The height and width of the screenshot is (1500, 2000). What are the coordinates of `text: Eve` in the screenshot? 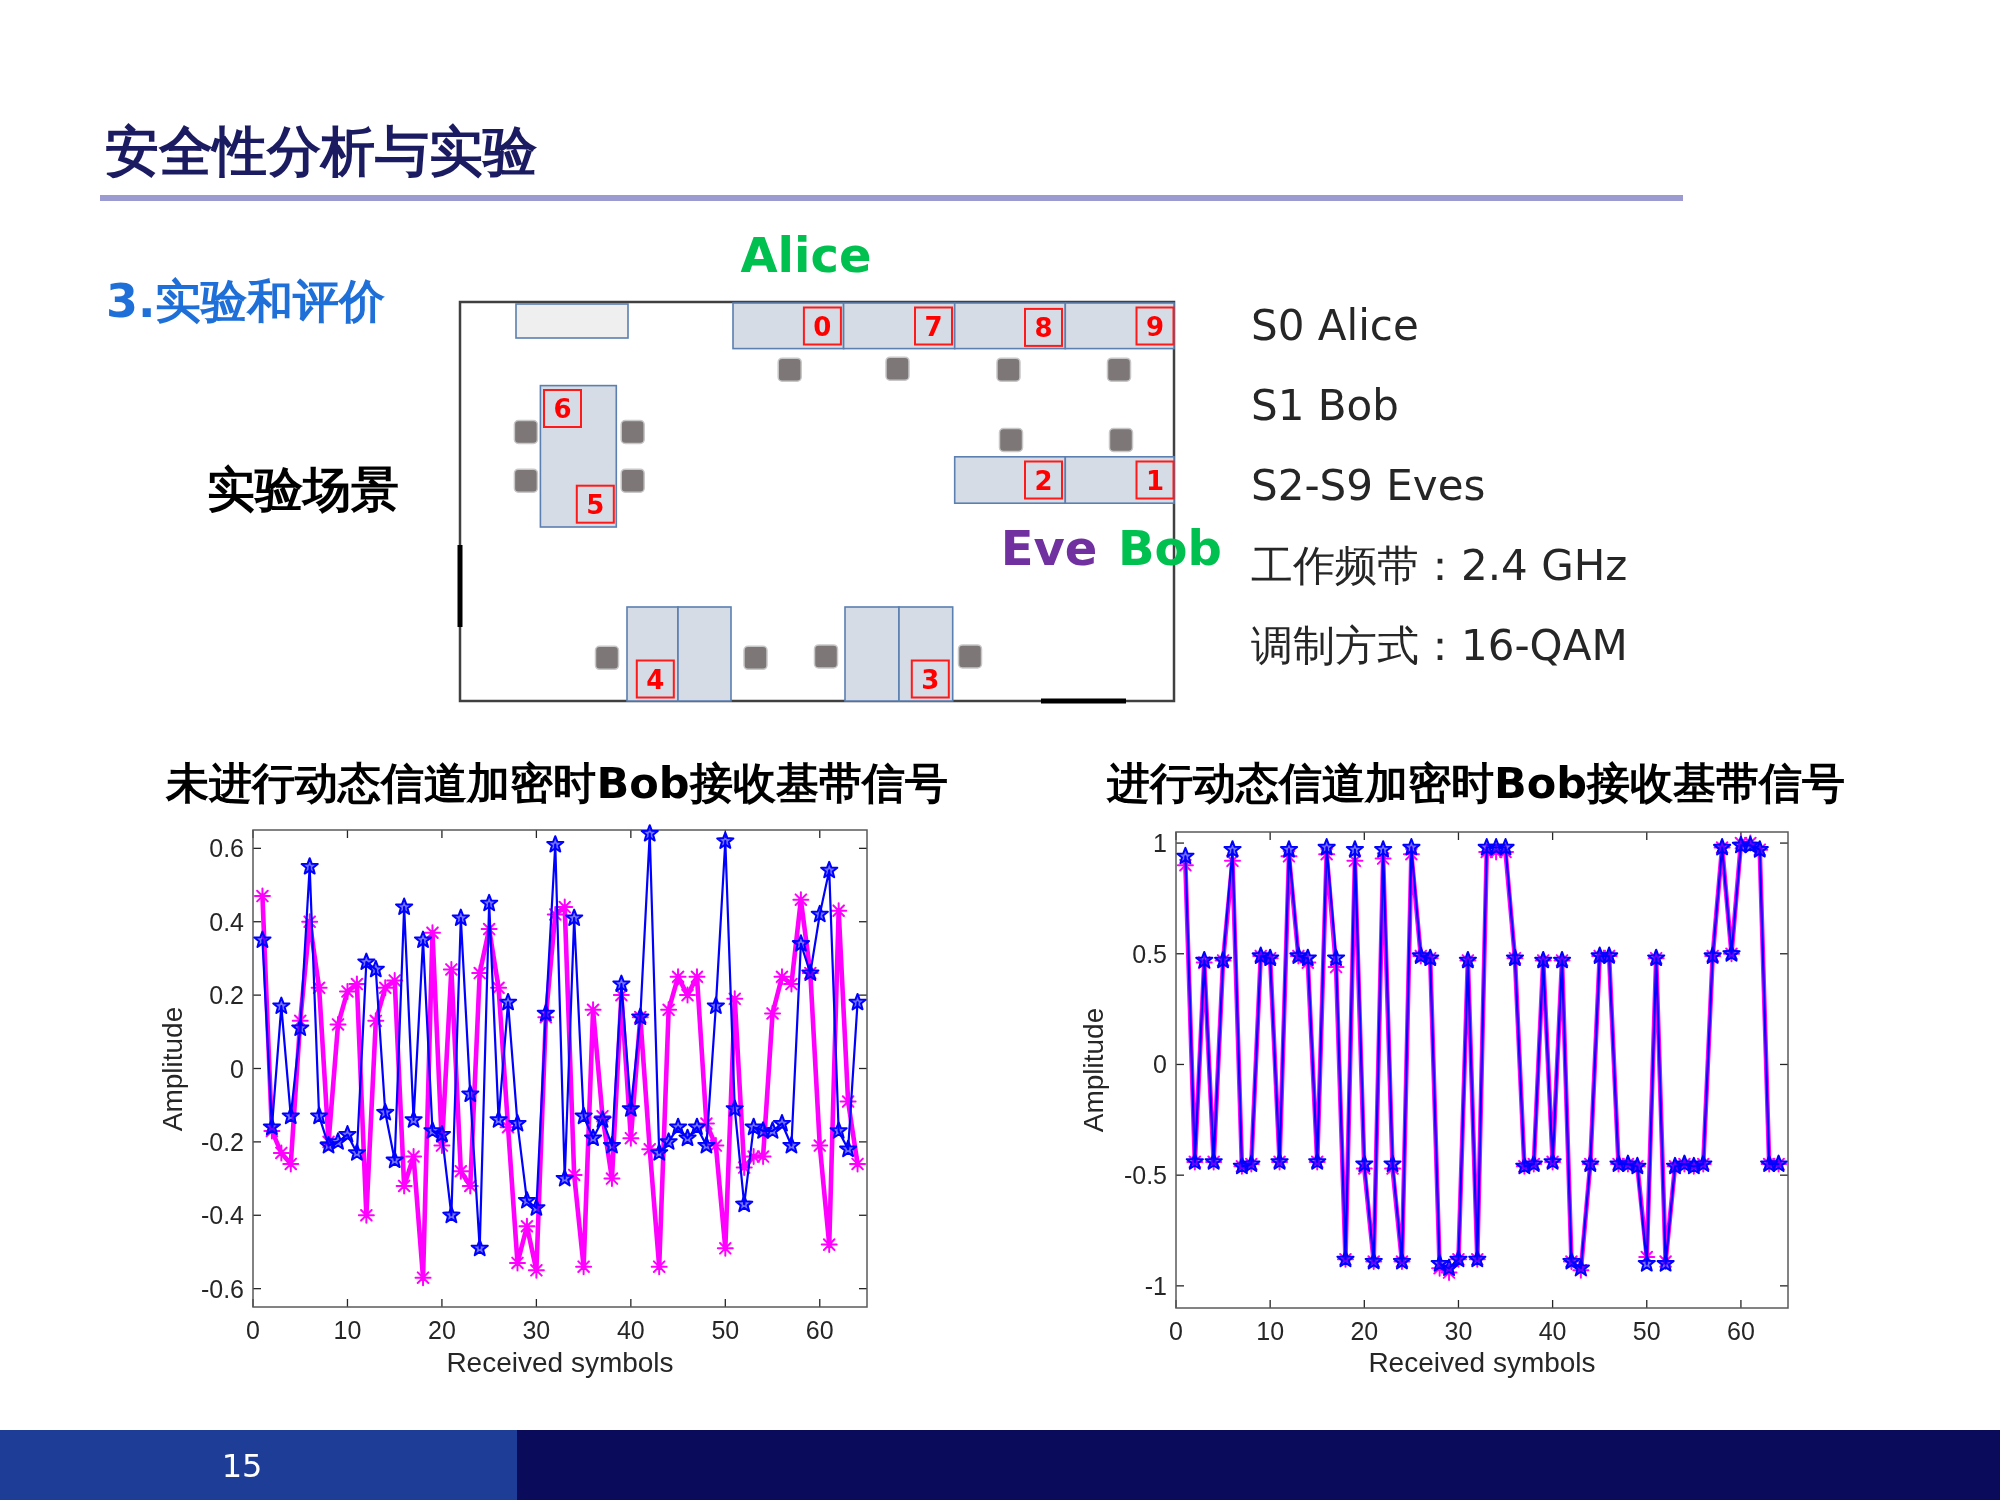 It's located at (1049, 548).